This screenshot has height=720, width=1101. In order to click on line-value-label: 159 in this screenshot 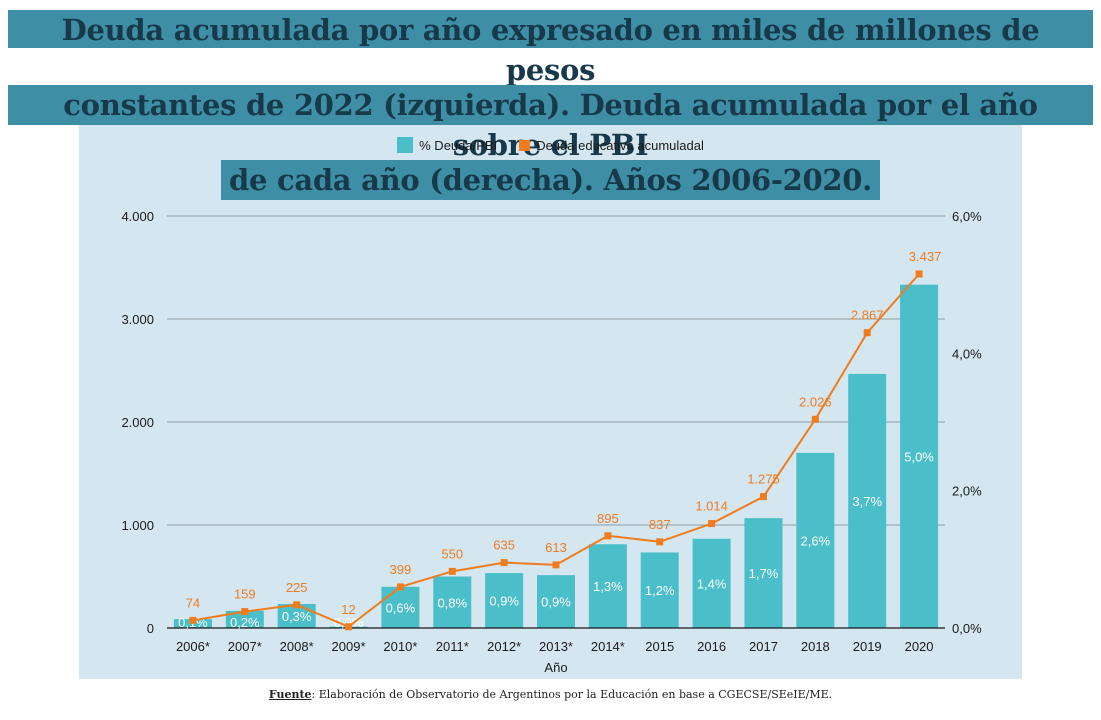, I will do `click(245, 594)`.